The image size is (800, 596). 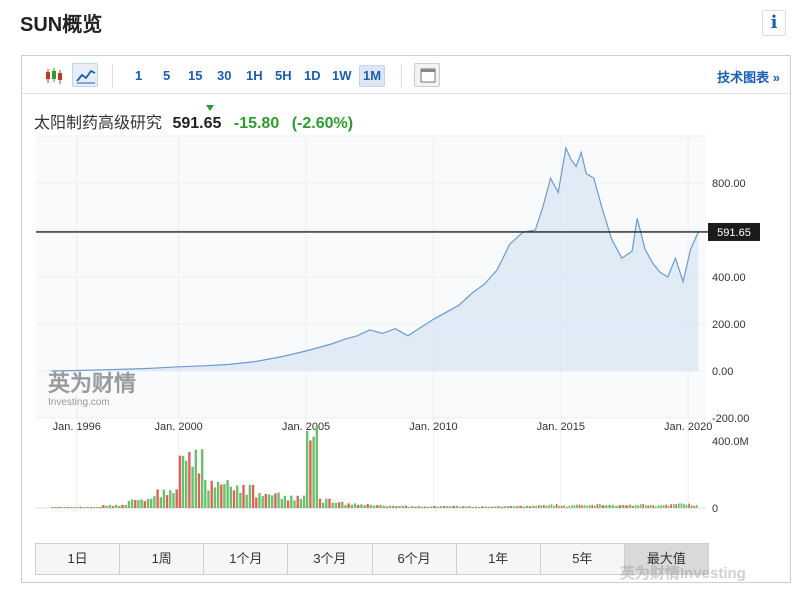 What do you see at coordinates (330, 559) in the screenshot?
I see `range-button-3: 3个月` at bounding box center [330, 559].